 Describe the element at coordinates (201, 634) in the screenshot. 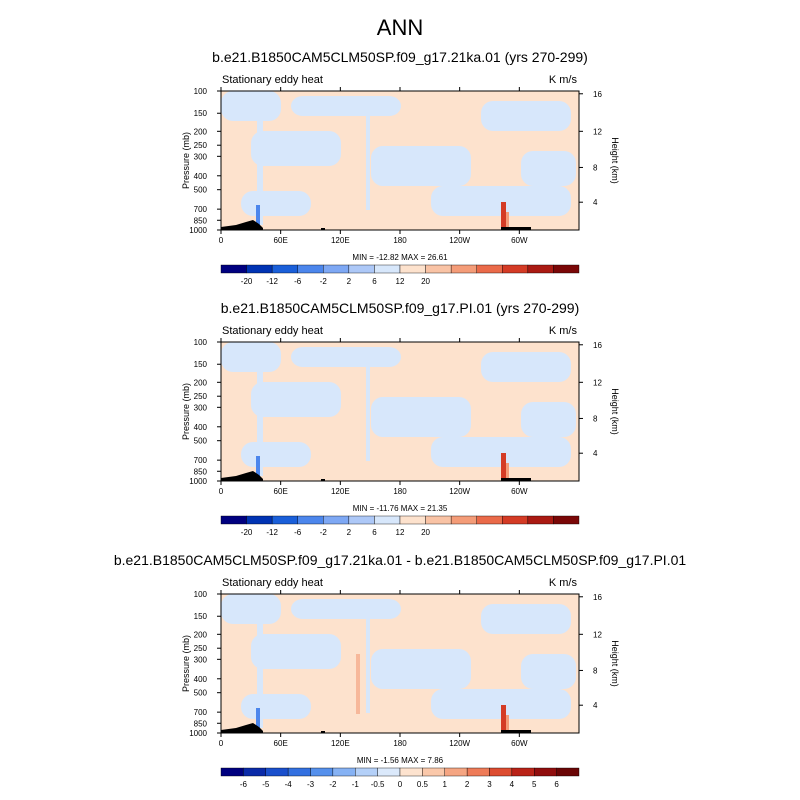

I see `y-tick-label: 200` at that location.